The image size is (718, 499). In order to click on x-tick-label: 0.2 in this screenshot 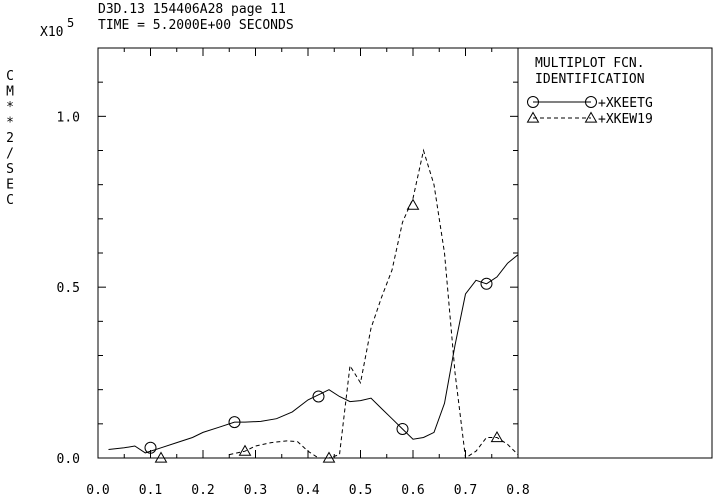, I will do `click(202, 490)`.